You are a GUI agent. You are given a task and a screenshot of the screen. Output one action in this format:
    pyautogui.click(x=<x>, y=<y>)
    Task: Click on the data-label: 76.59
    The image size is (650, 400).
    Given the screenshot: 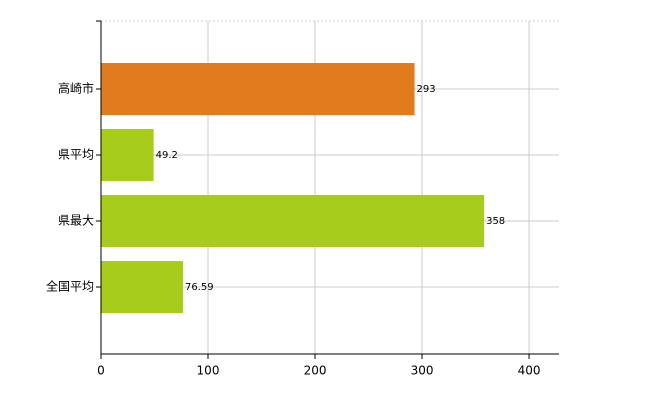 What is the action you would take?
    pyautogui.click(x=199, y=287)
    